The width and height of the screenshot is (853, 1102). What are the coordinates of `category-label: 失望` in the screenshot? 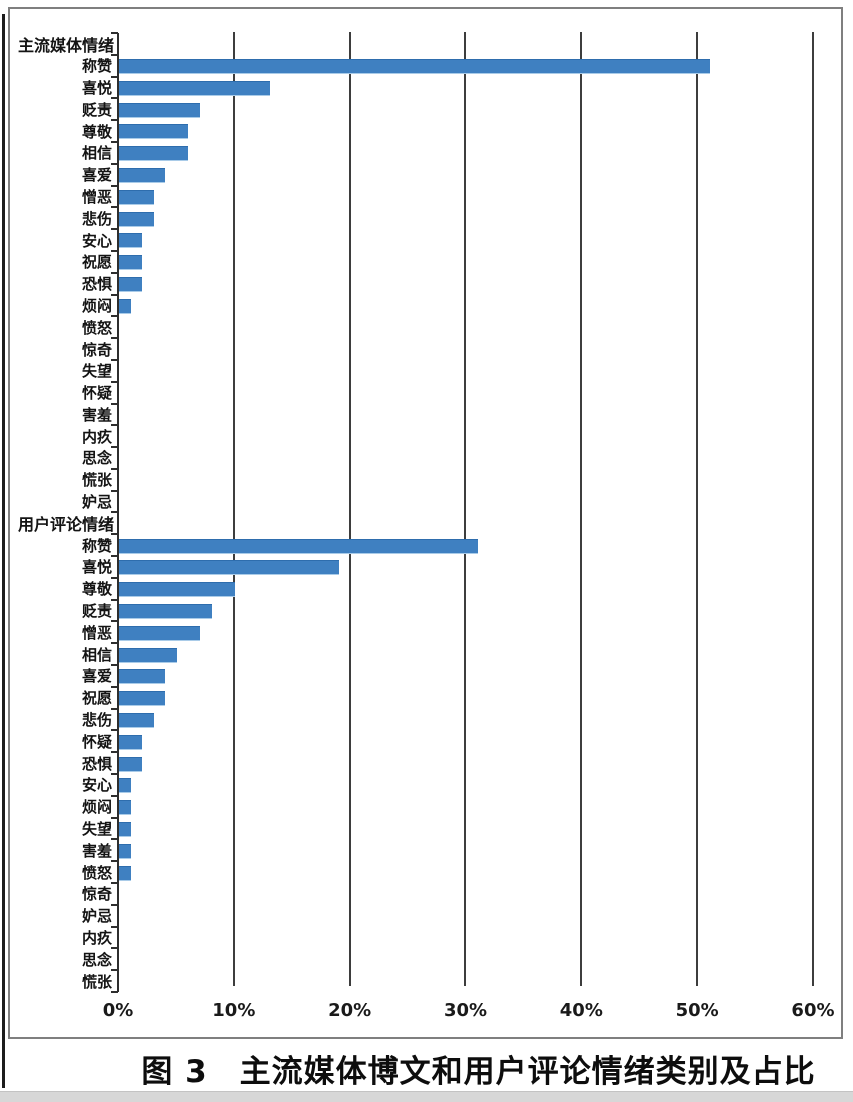 It's located at (96, 371).